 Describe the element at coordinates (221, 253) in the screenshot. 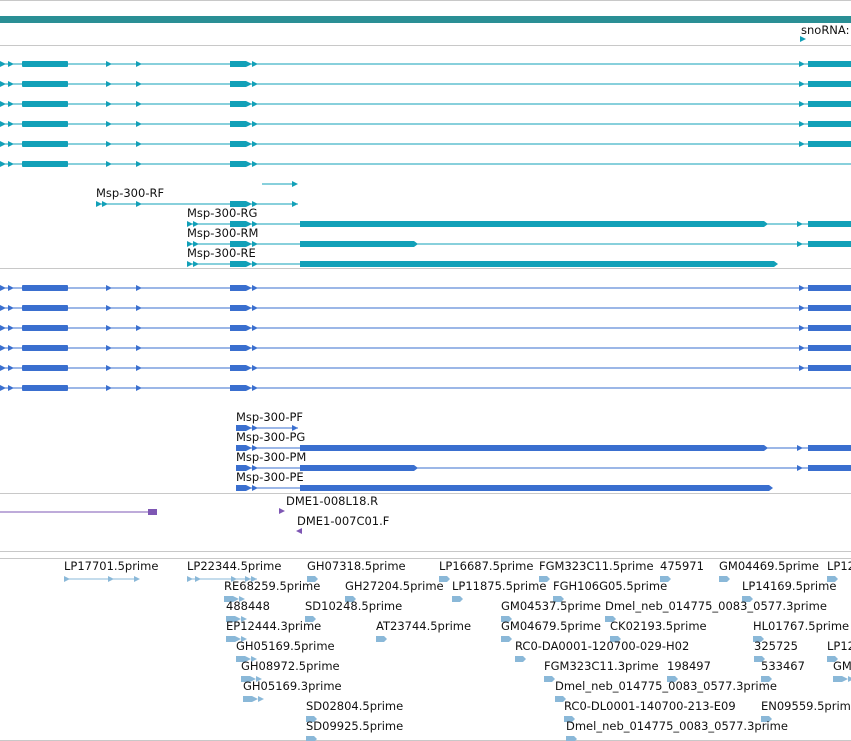

I see `transcript-label-re: Msp-300-RE` at that location.